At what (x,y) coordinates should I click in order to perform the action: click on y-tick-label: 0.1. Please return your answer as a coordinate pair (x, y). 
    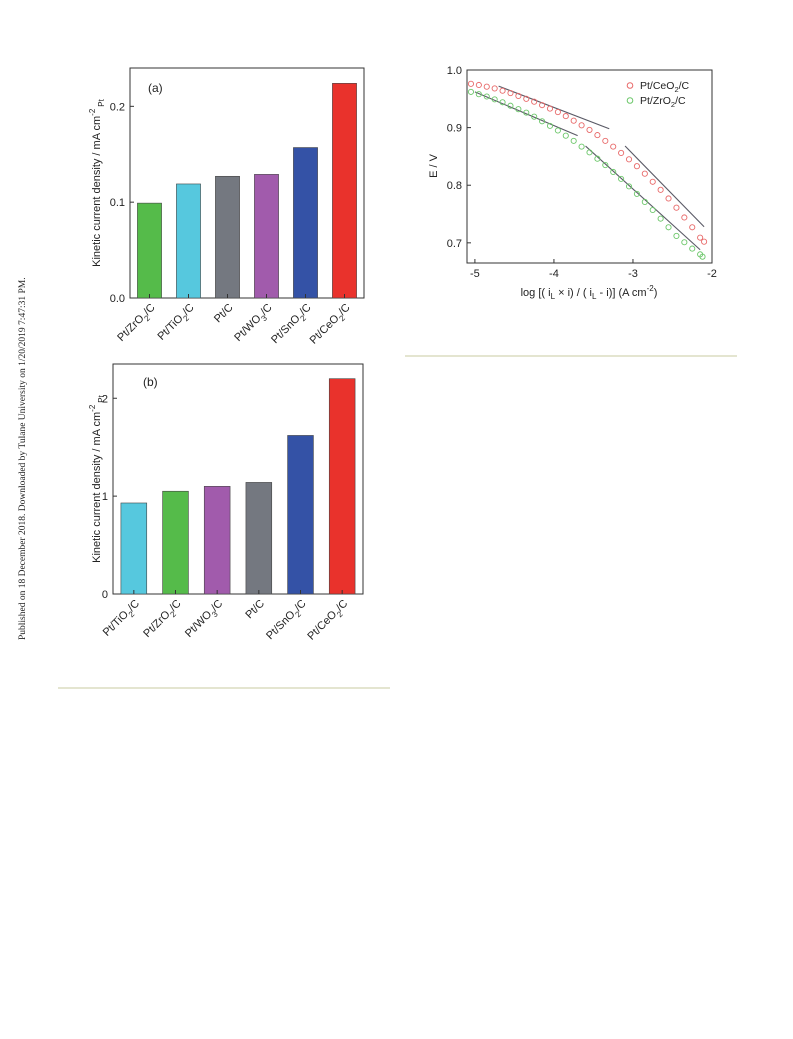
    Looking at the image, I should click on (117, 203).